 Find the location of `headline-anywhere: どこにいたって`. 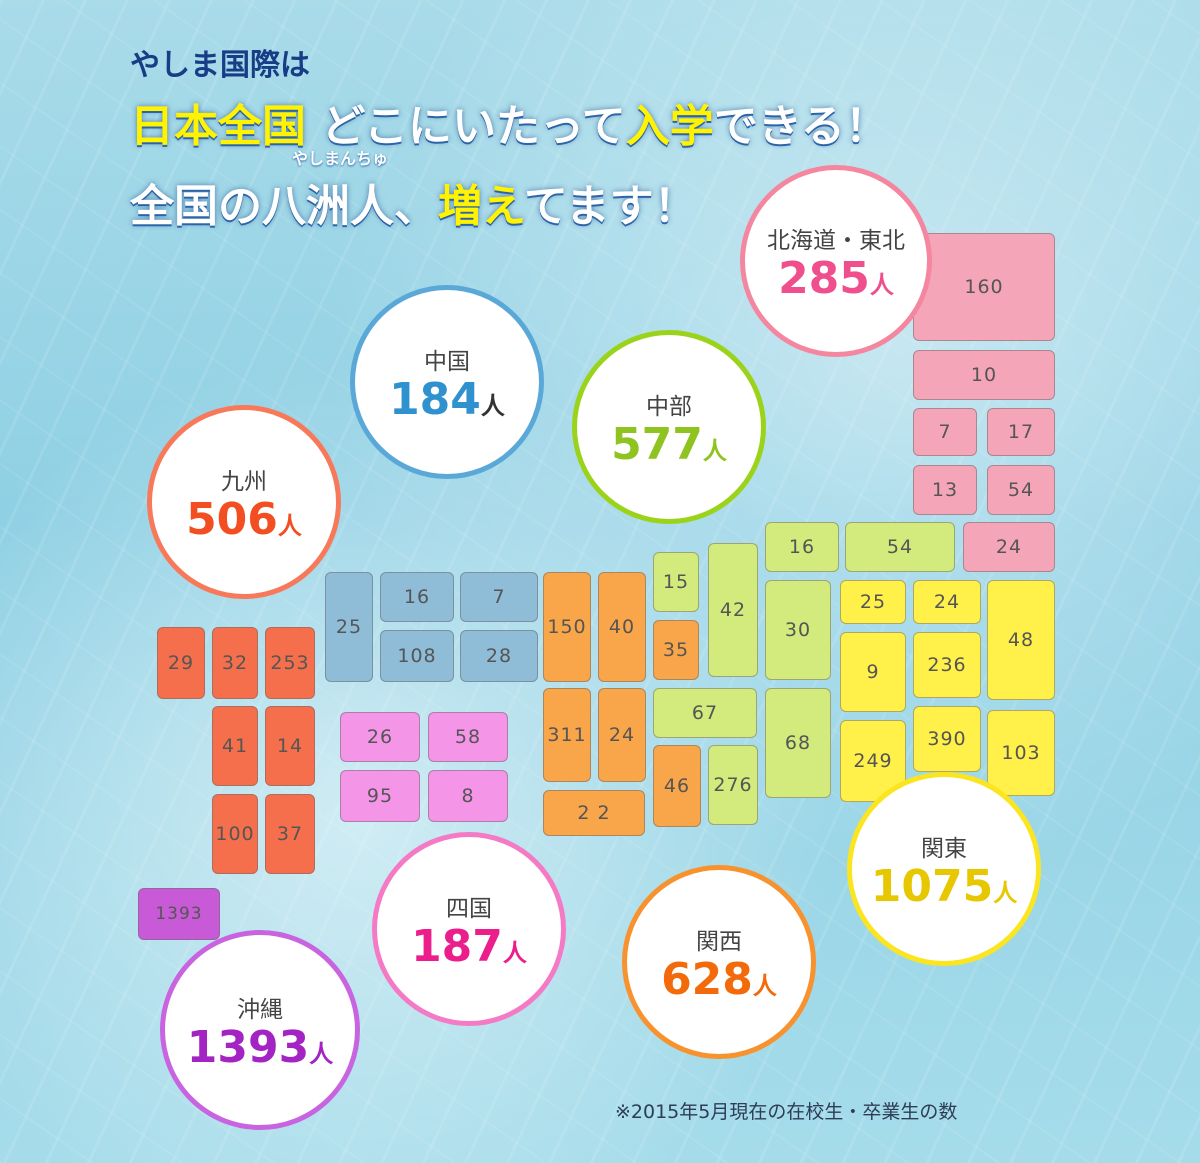

headline-anywhere: どこにいたって is located at coordinates (466, 126).